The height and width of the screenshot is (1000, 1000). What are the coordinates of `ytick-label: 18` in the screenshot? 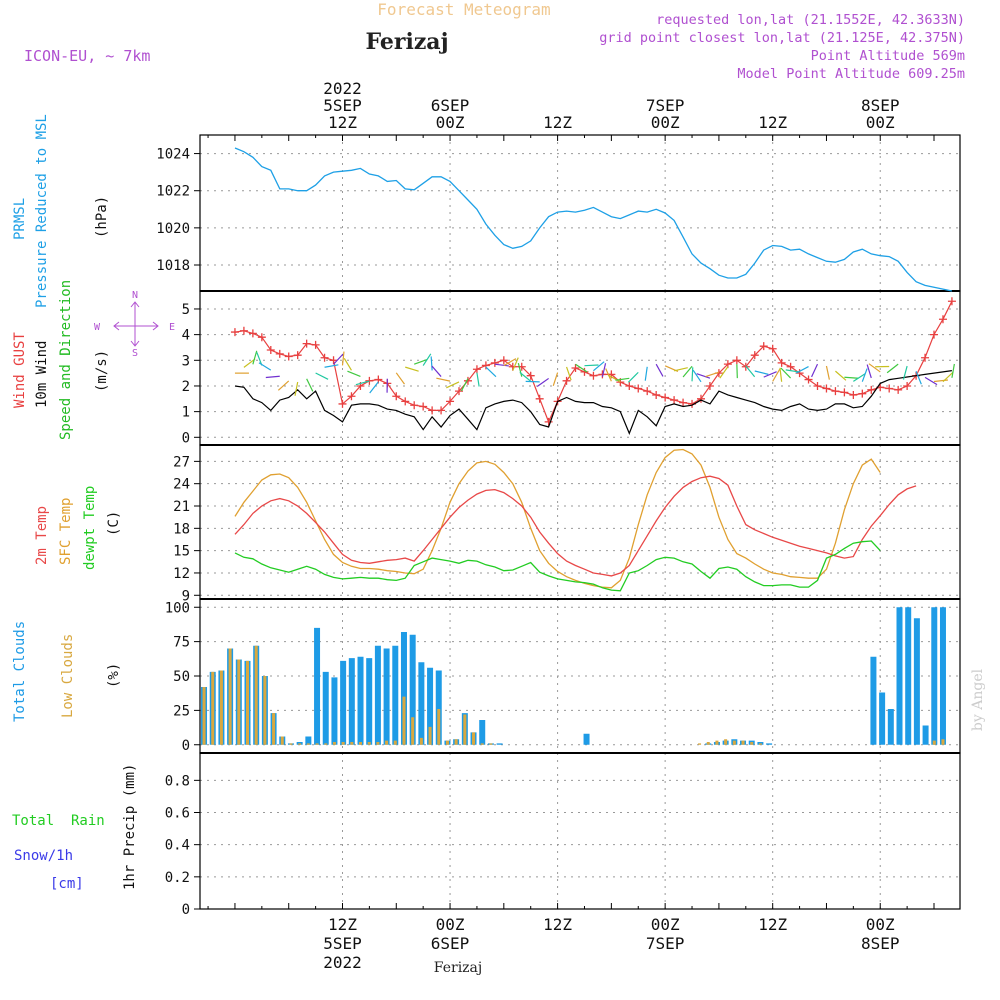 It's located at (181, 529).